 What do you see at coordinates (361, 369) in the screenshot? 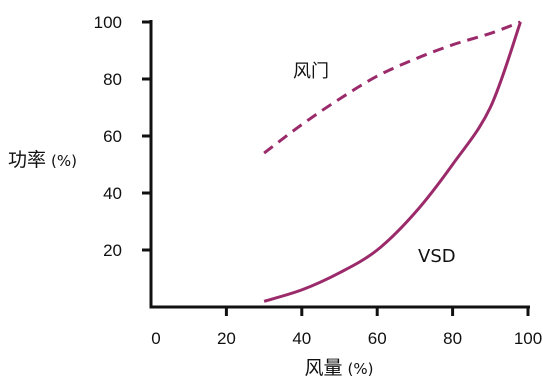
I see `x-axis-title-unit: (%)` at bounding box center [361, 369].